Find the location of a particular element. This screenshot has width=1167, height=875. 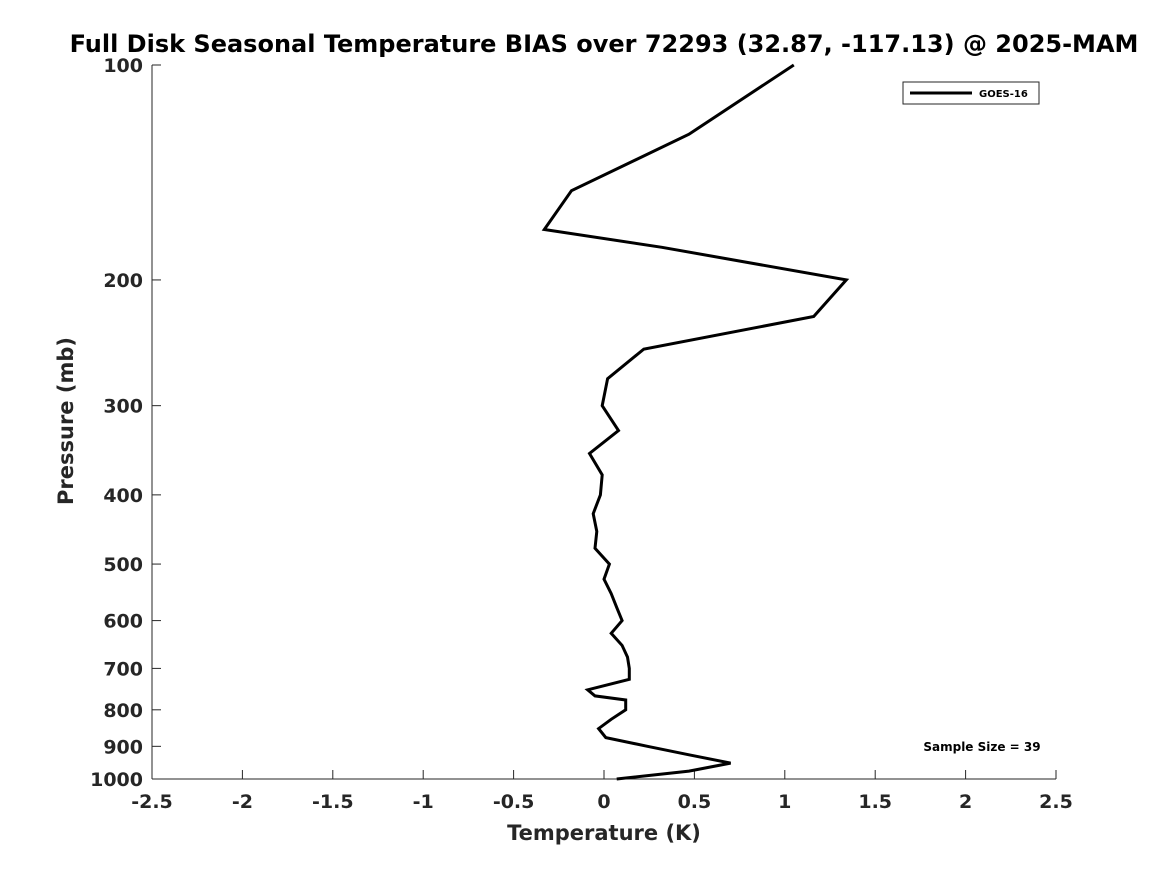

sample-size-annotation: Sample Size = 39 is located at coordinates (981, 747).